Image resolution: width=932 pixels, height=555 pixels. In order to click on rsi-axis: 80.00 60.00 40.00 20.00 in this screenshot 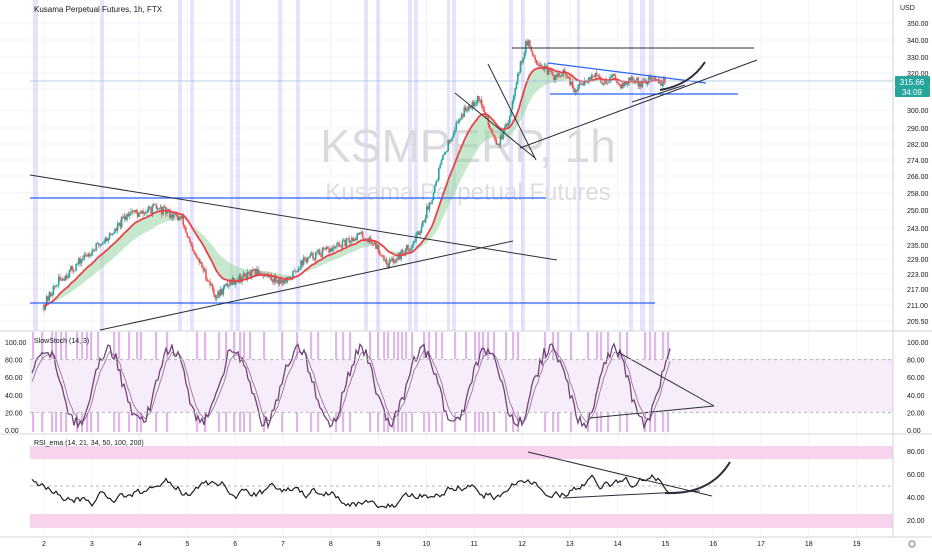, I will do `click(916, 487)`.